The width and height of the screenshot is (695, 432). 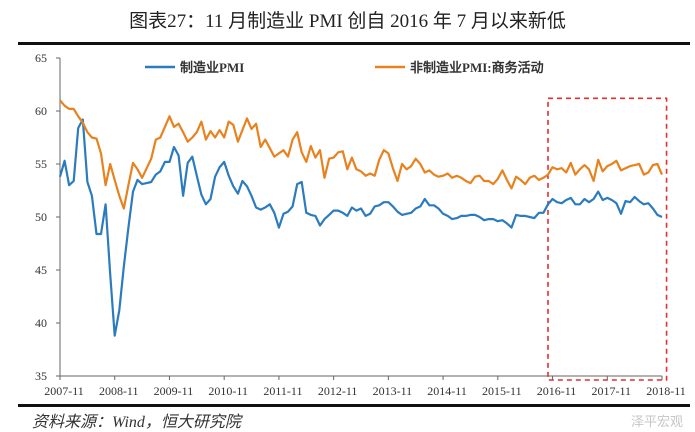 What do you see at coordinates (502, 391) in the screenshot?
I see `x-tick-label: 2015-11` at bounding box center [502, 391].